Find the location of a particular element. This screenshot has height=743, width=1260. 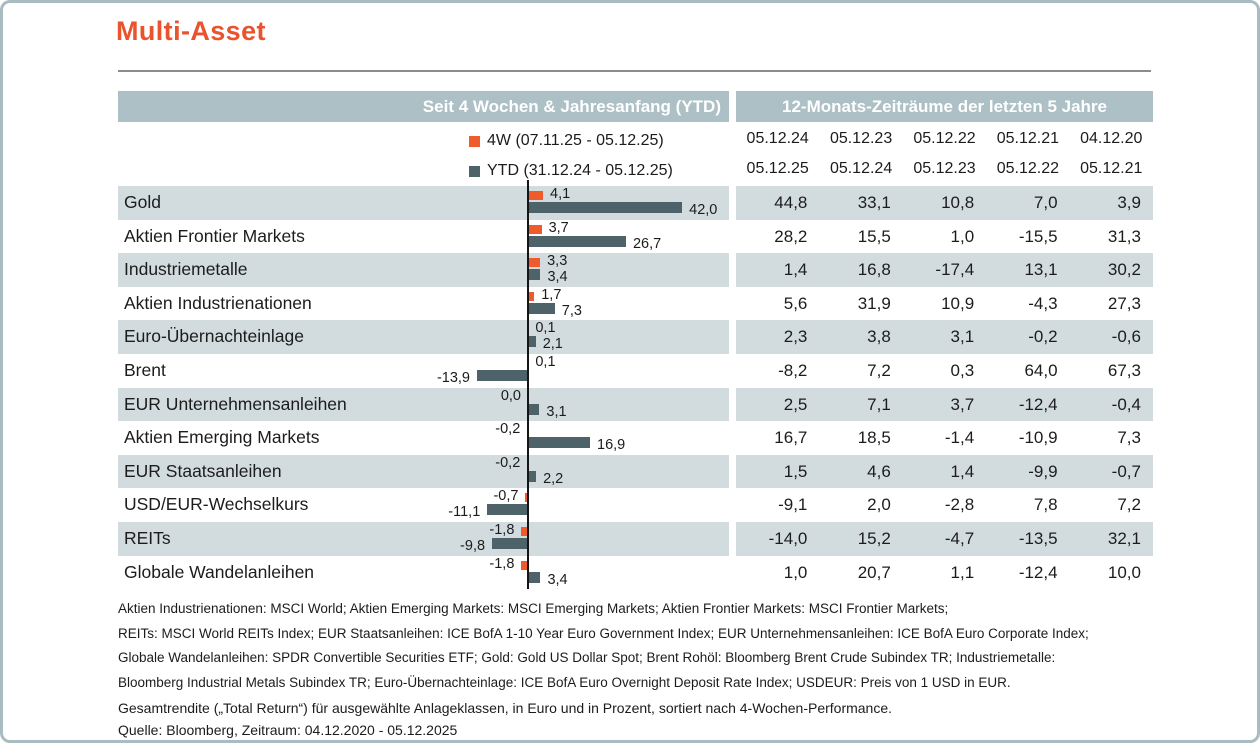

w4-value-label: -0,2 is located at coordinates (508, 429).